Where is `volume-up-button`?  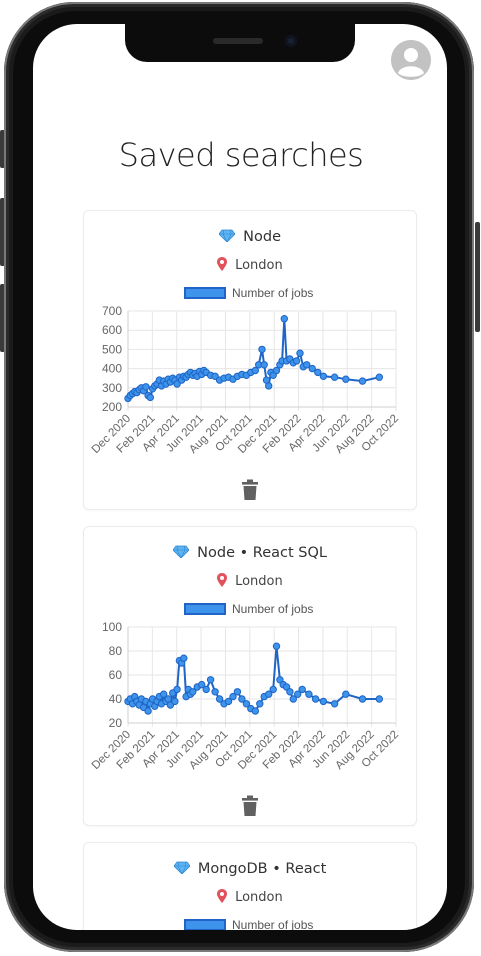
volume-up-button is located at coordinates (2, 232).